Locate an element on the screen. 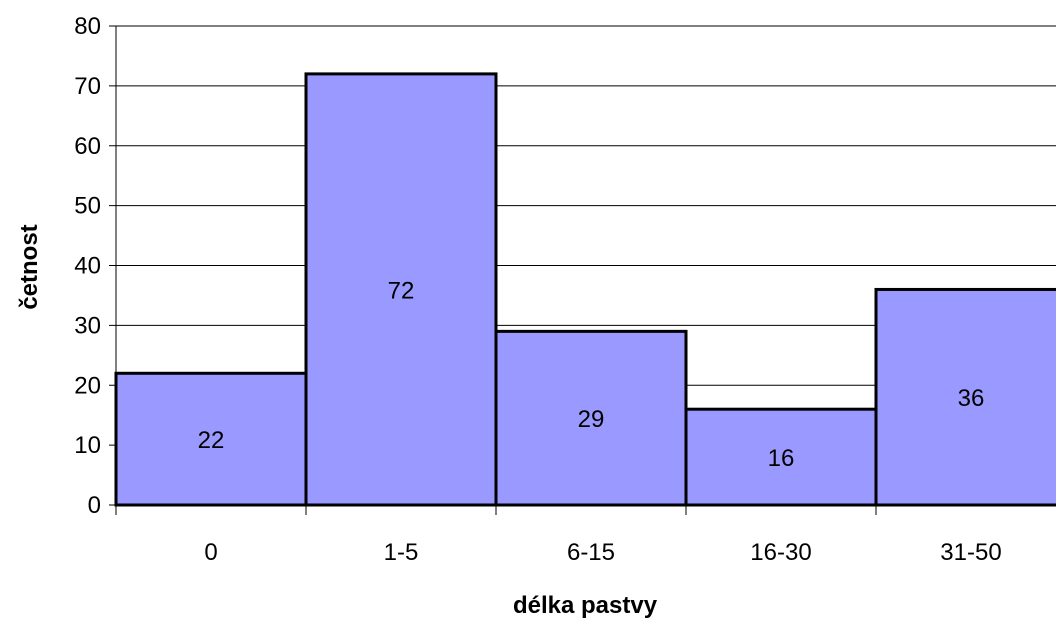 This screenshot has height=626, width=1056. data-label: 16 is located at coordinates (781, 458).